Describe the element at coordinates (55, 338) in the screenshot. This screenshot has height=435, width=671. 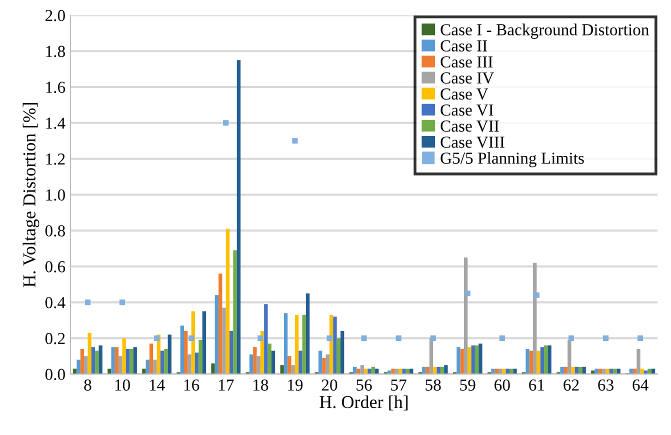
I see `y-tick-label: 0.2` at that location.